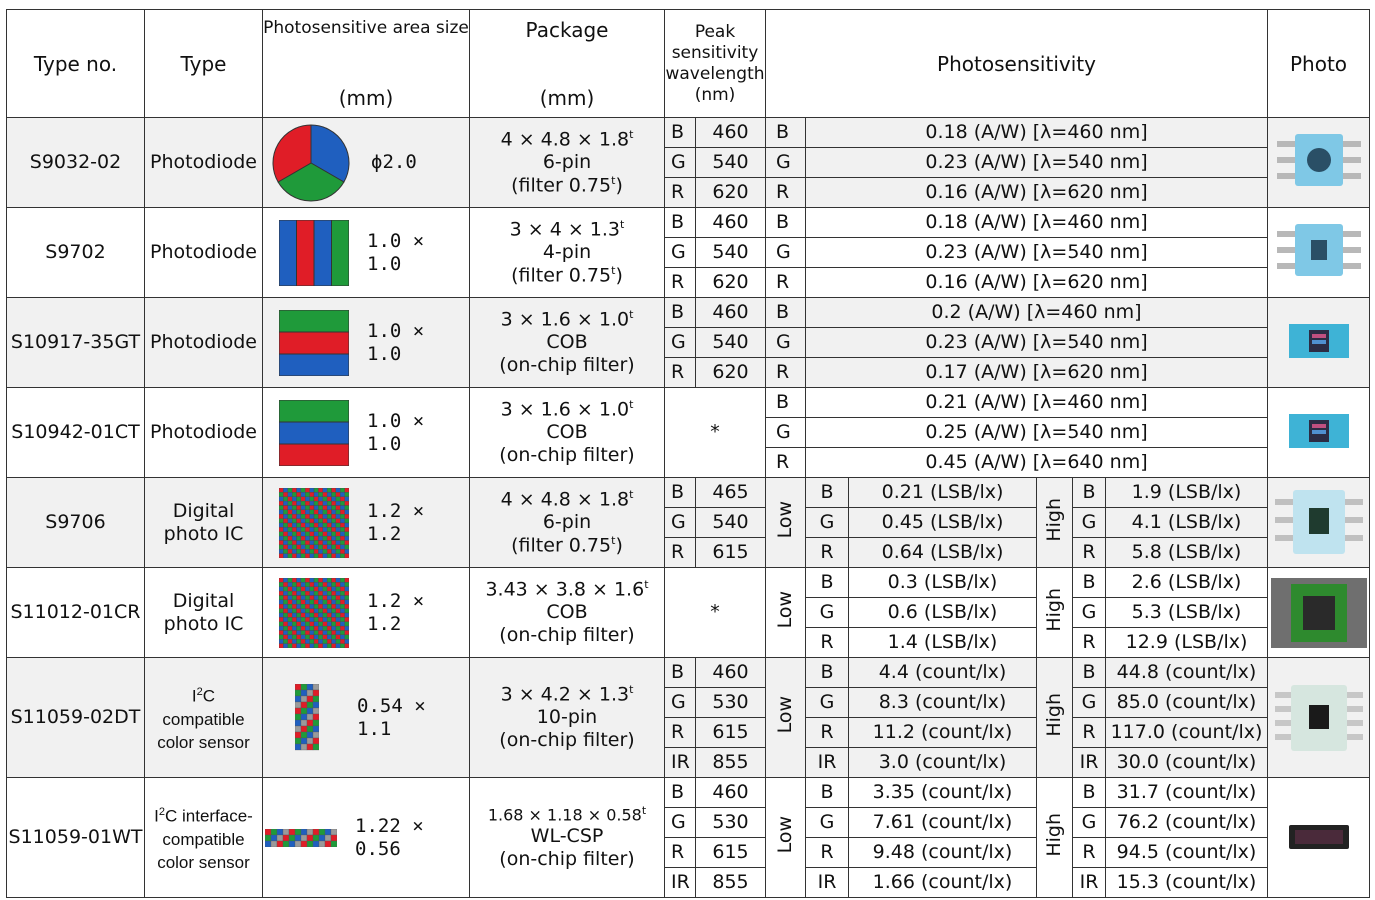  What do you see at coordinates (827, 732) in the screenshot?
I see `low-channel-cell: R` at bounding box center [827, 732].